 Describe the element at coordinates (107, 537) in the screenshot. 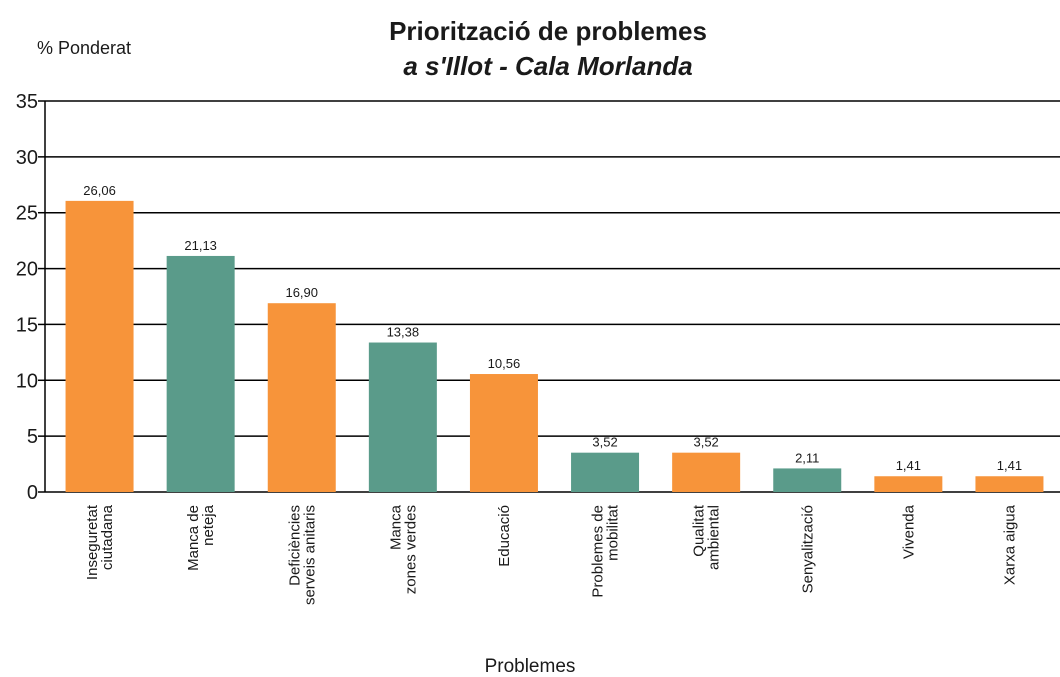

I see `x-tick-label: ciutadana` at that location.